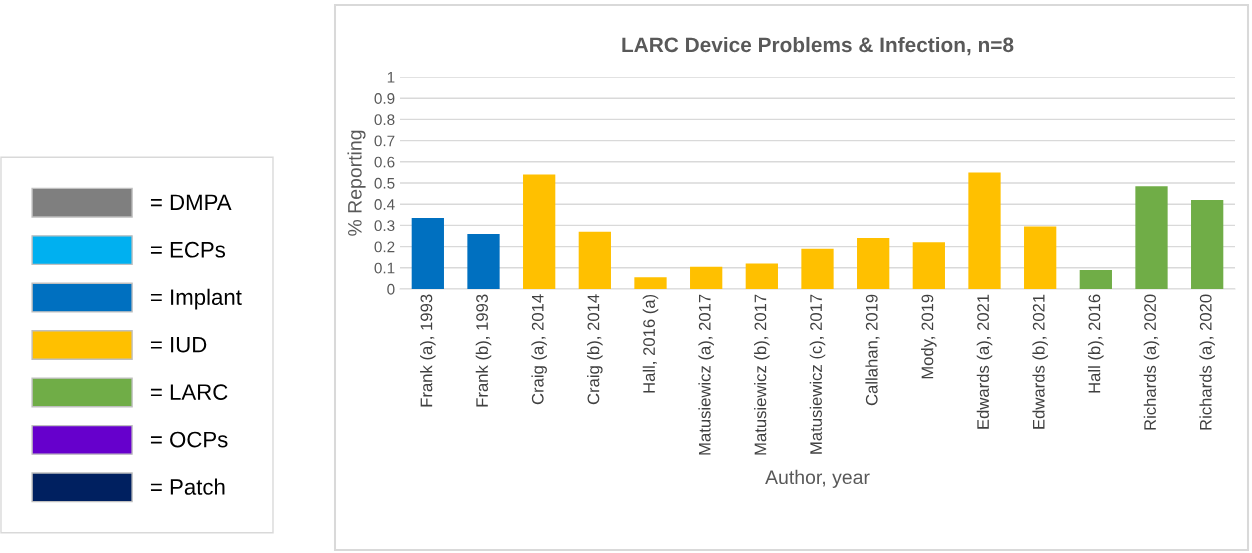 Image resolution: width=1252 pixels, height=553 pixels. Describe the element at coordinates (1096, 343) in the screenshot. I see `x-tick-label: Hall (b), 2016` at that location.